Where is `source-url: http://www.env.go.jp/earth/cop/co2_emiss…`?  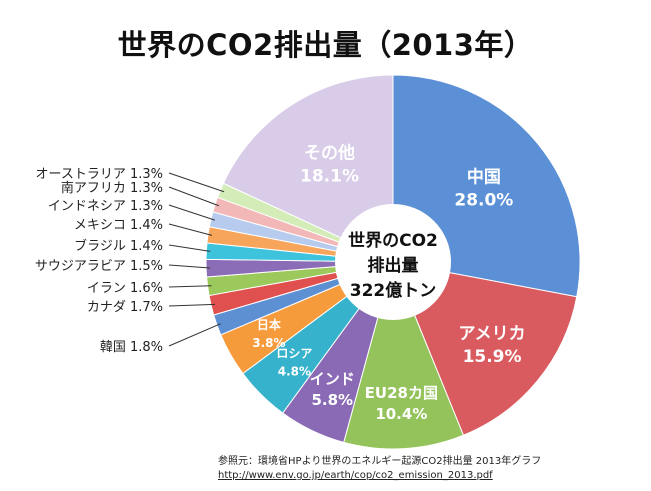 source-url: http://www.env.go.jp/earth/cop/co2_emiss… is located at coordinates (355, 475).